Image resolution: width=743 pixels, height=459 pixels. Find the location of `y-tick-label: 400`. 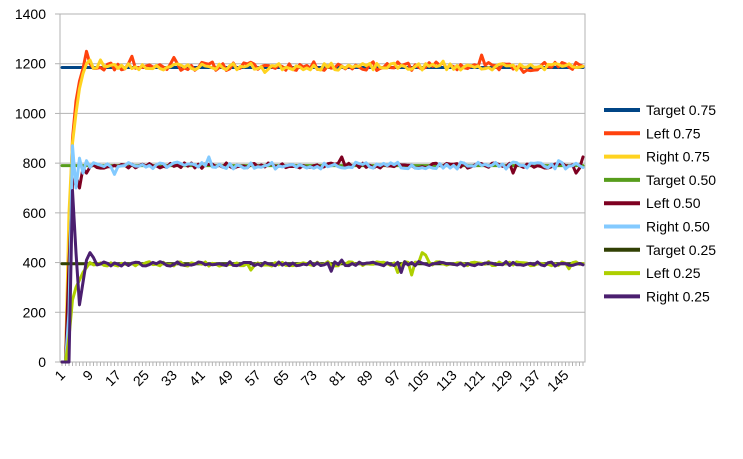

y-tick-label: 400 is located at coordinates (35, 263).